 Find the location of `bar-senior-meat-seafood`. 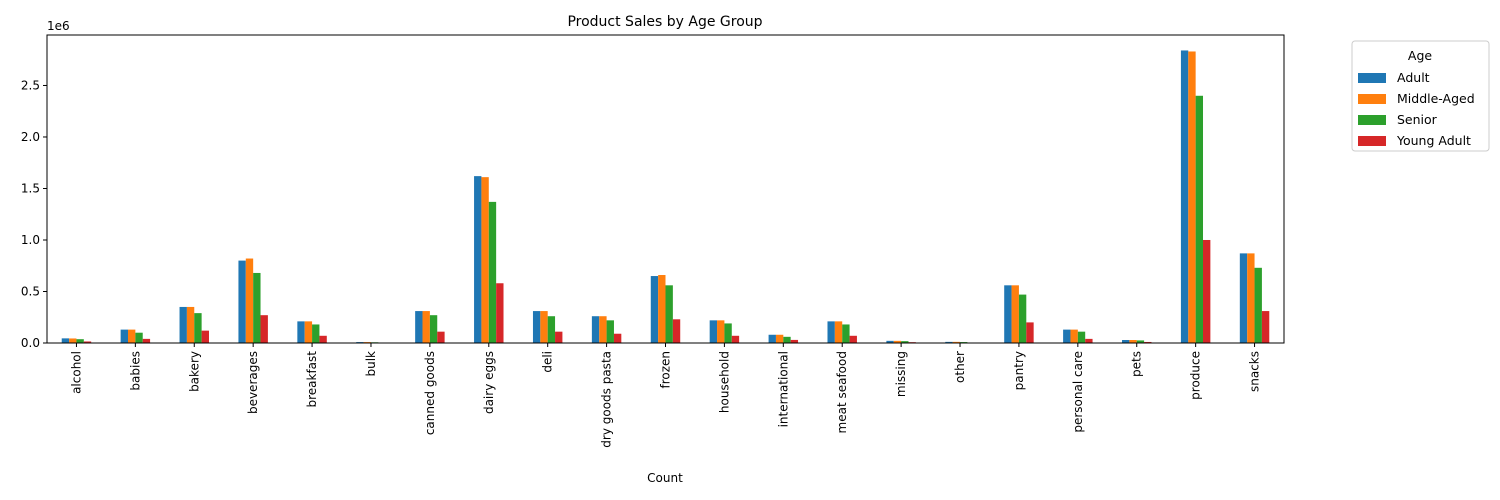

bar-senior-meat-seafood is located at coordinates (846, 333).